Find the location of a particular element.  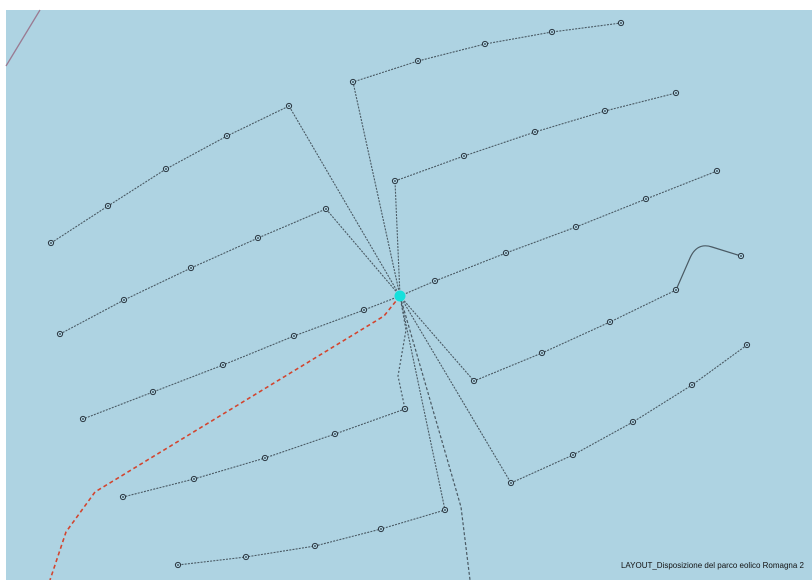

feeder-cable-dashed is located at coordinates (402, 352).